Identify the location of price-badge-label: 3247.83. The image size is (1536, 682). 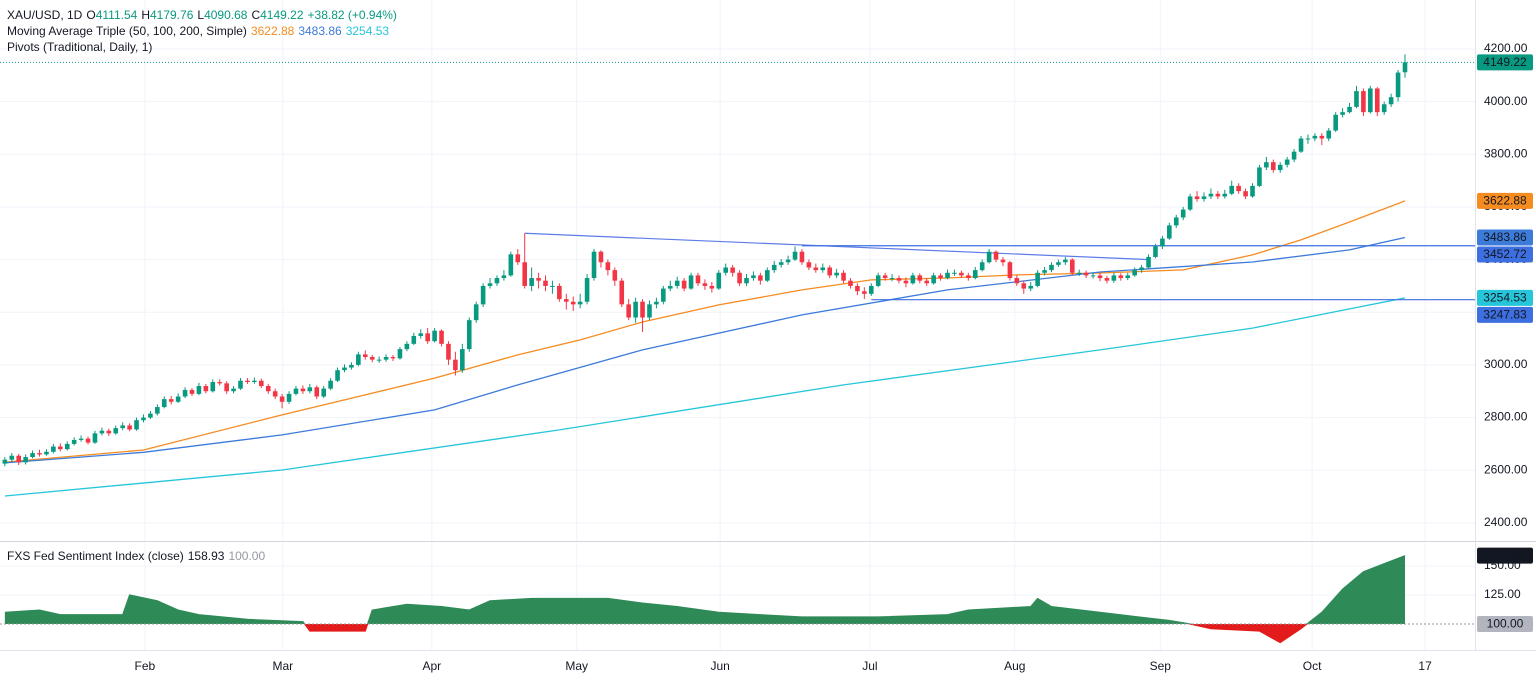
(1505, 315).